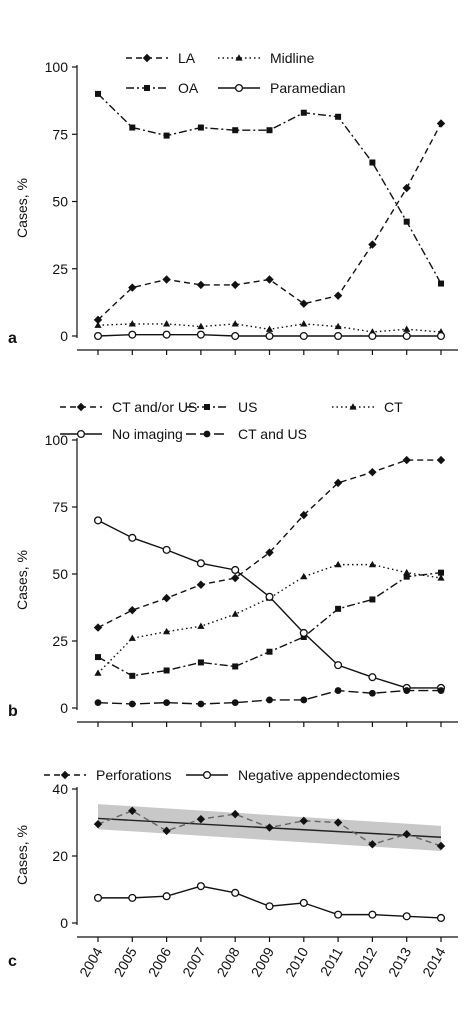 The height and width of the screenshot is (1027, 474). Describe the element at coordinates (434, 961) in the screenshot. I see `x-tick-label: 2014` at that location.